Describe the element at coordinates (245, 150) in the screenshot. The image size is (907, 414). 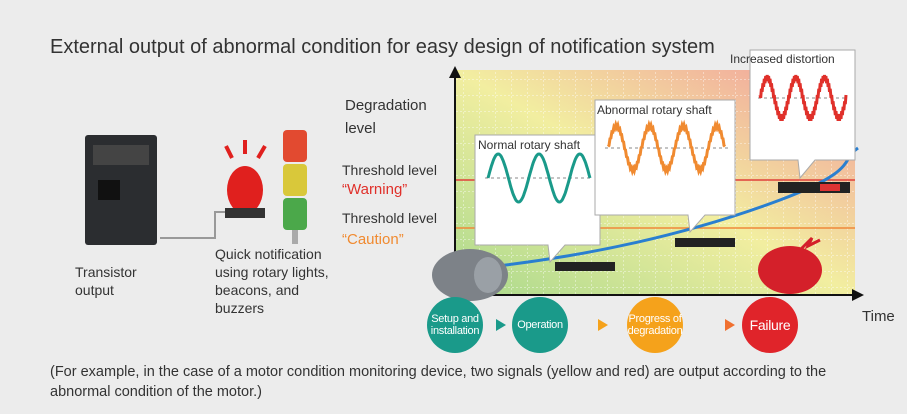
I see `beacon-rays` at that location.